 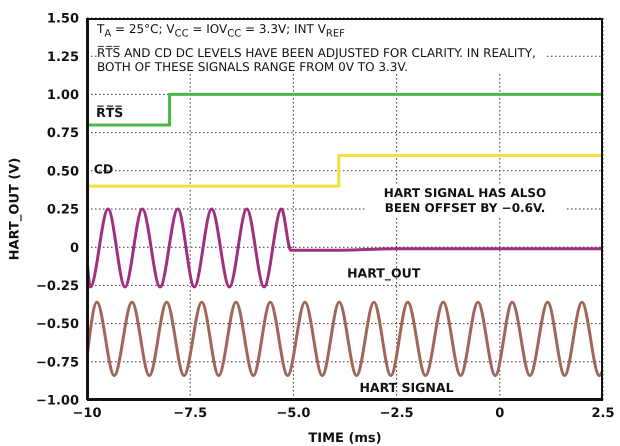 What do you see at coordinates (57, 324) in the screenshot?
I see `y-tick-label: −0.50` at bounding box center [57, 324].